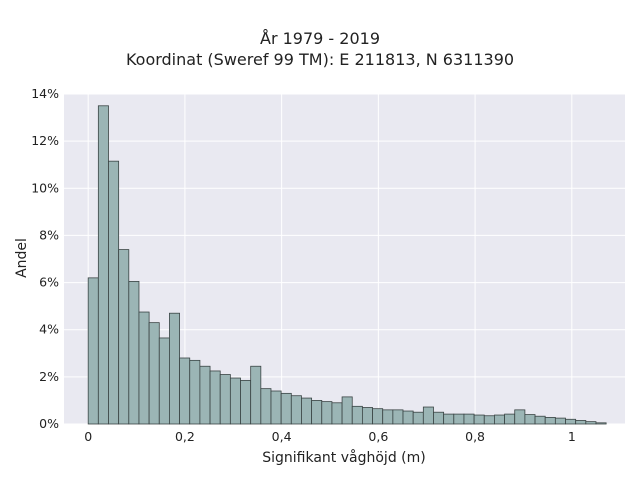 The image size is (640, 480). What do you see at coordinates (330, 436) in the screenshot?
I see `x-axis-ticks: 0 0,2 0,4 0,6 0,8 1` at bounding box center [330, 436].